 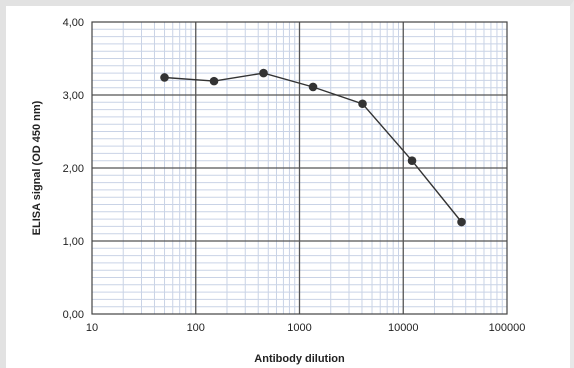 I want to click on x-tick-label: 10000, so click(x=403, y=328).